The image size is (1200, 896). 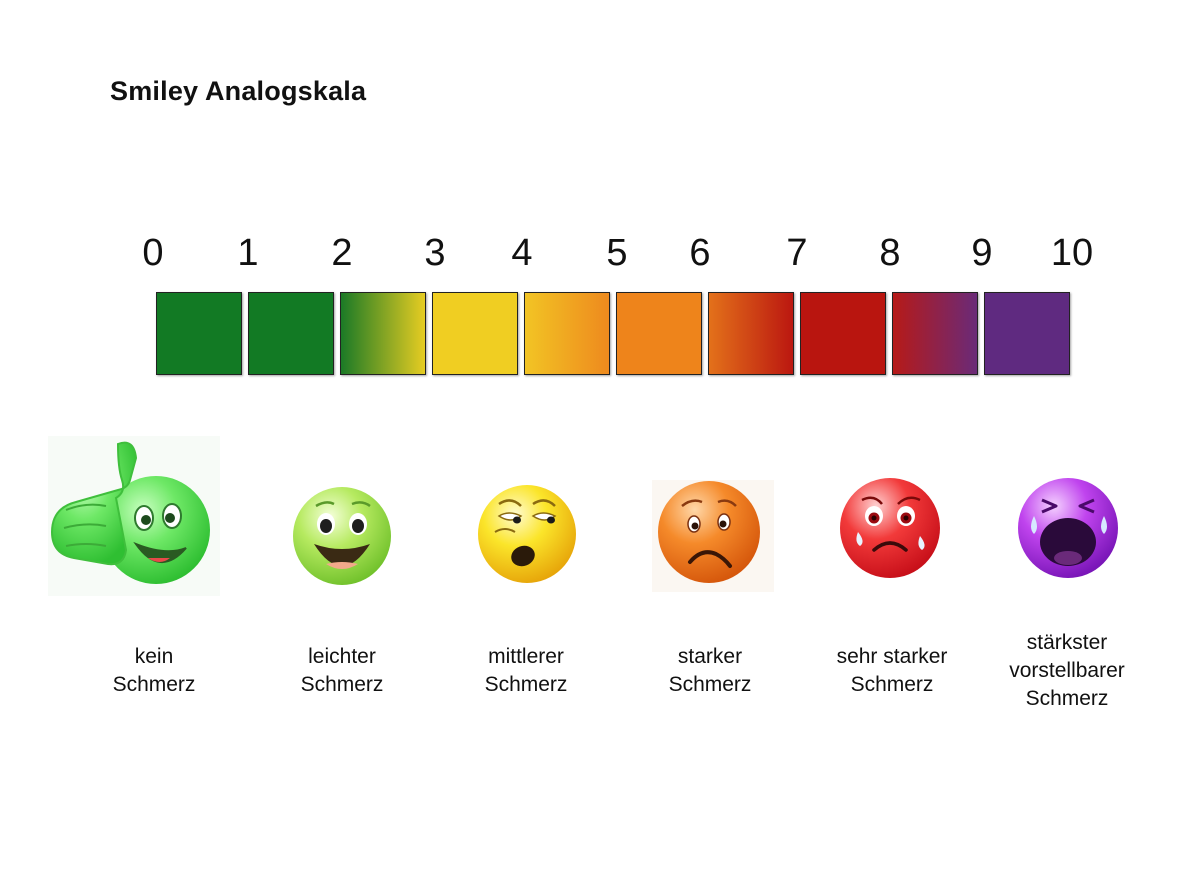 What do you see at coordinates (154, 671) in the screenshot?
I see `label-no-pain: kein Schmerz` at bounding box center [154, 671].